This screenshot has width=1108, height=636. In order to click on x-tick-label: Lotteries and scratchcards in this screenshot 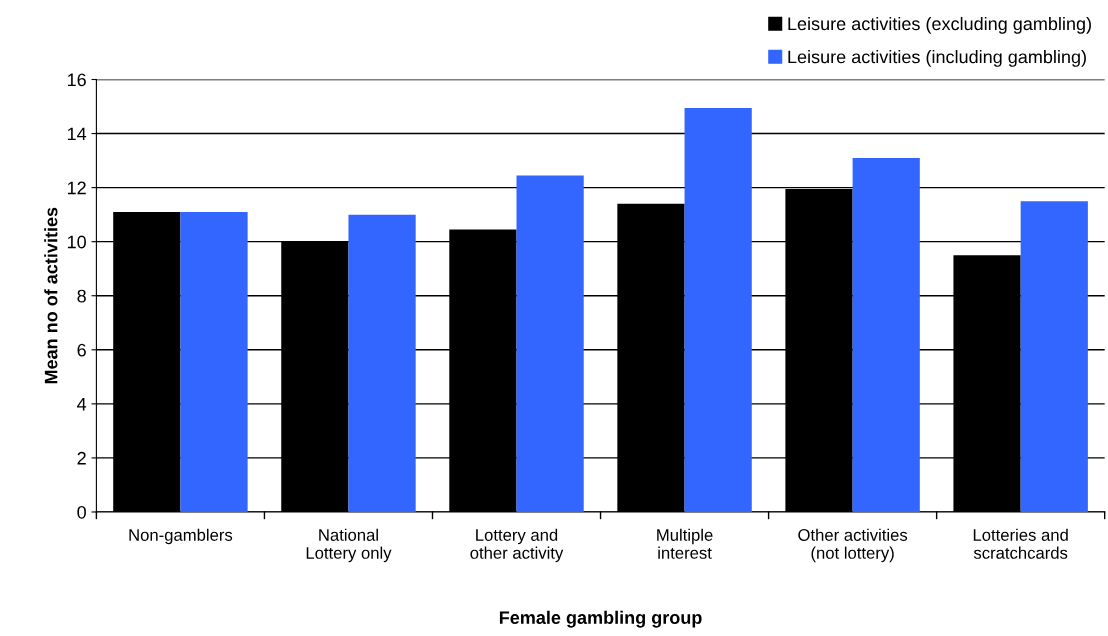, I will do `click(1020, 543)`.